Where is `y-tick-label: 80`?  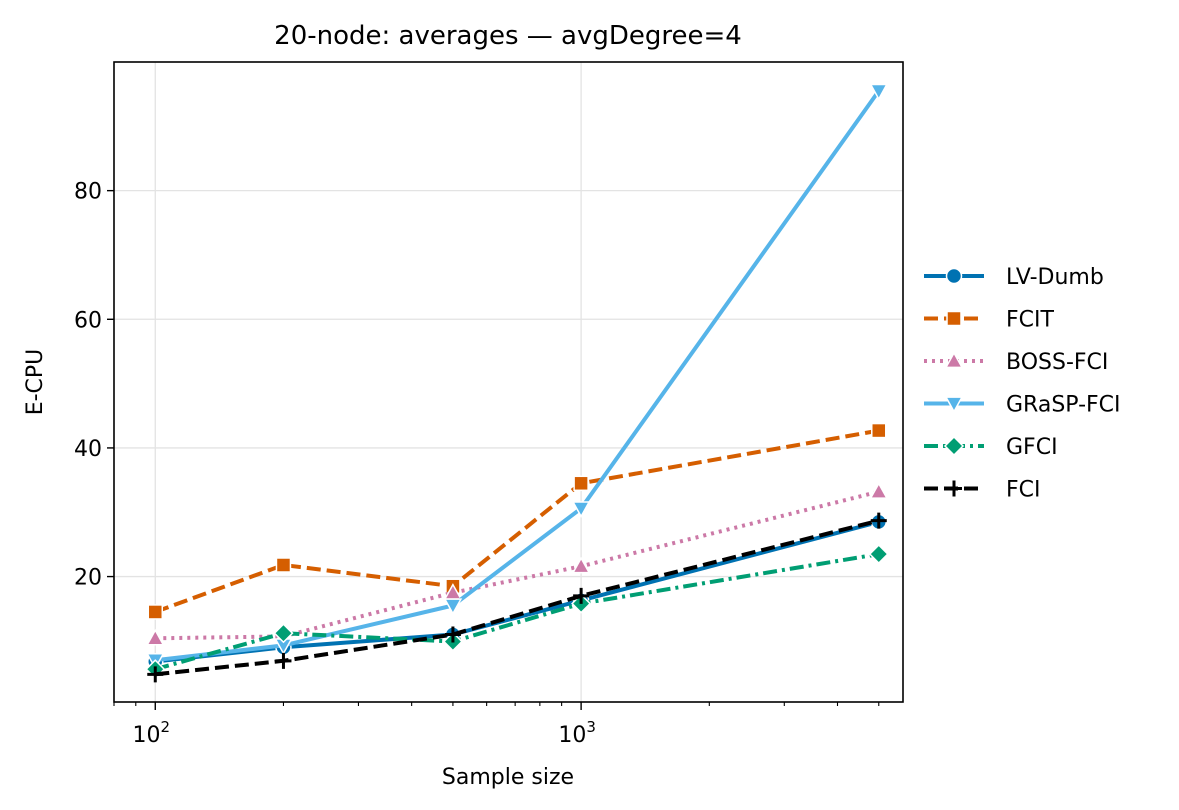 y-tick-label: 80 is located at coordinates (88, 192).